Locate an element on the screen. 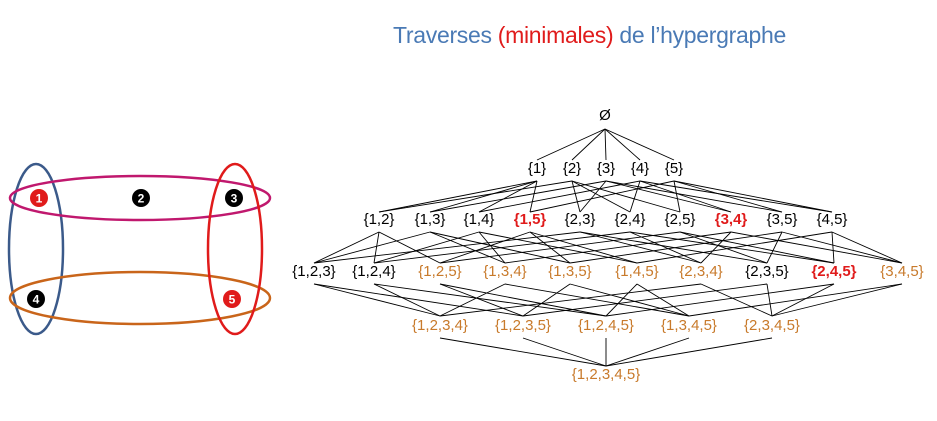  vertex-4-label: 4 is located at coordinates (36, 300).